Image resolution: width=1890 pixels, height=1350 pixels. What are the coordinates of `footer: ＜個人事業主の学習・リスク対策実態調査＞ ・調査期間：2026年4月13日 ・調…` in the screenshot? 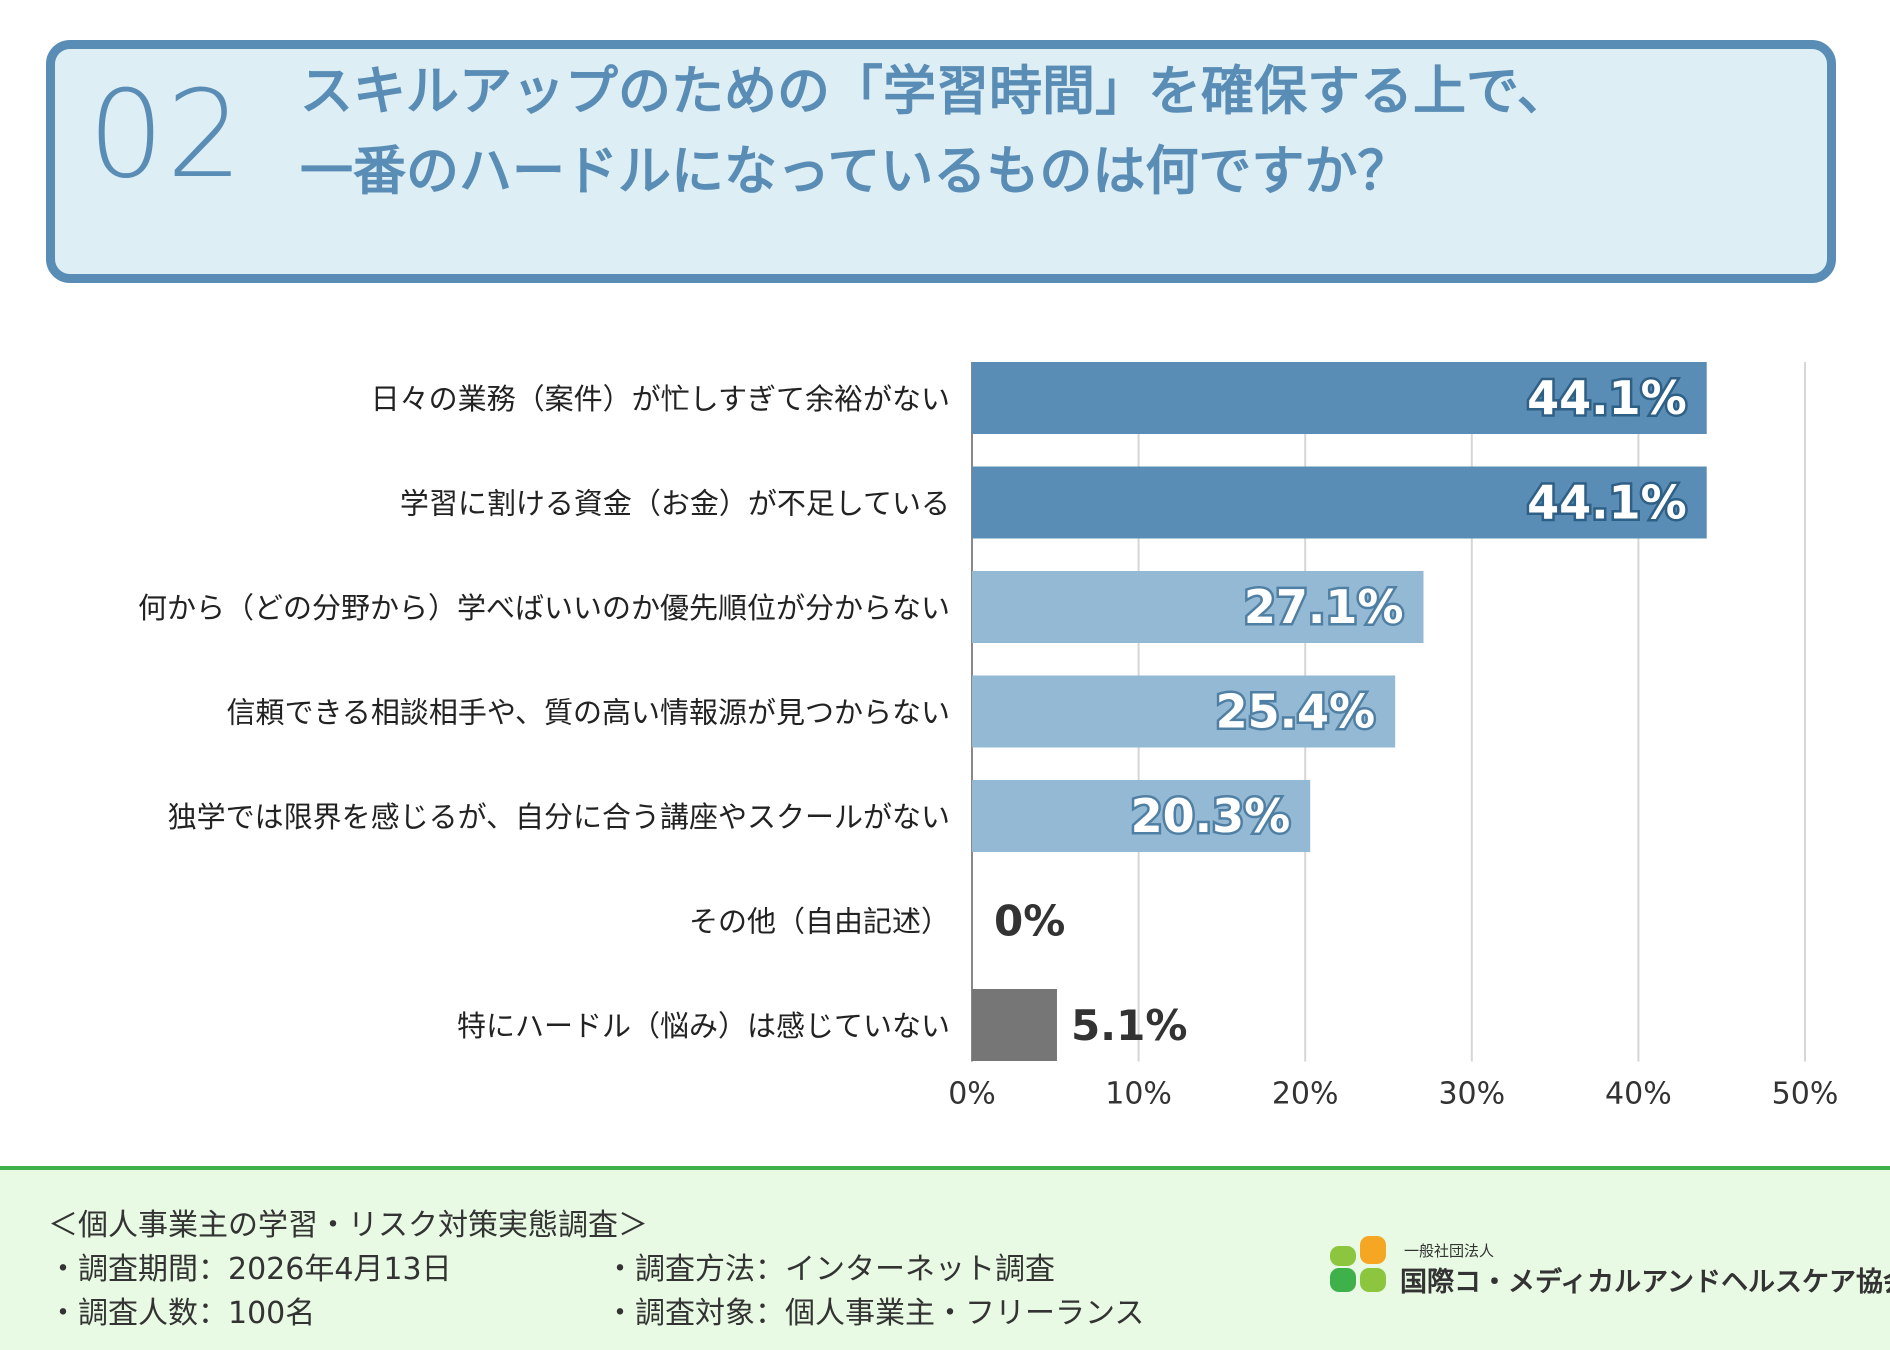 It's located at (945, 1258).